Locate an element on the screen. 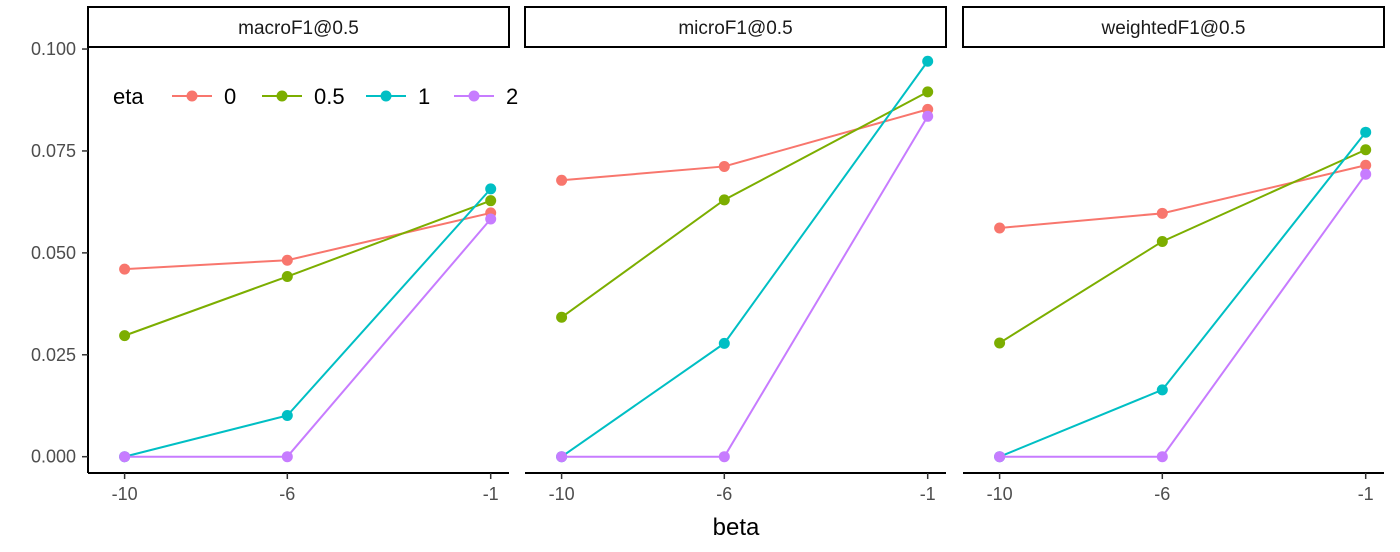 This screenshot has width=1400, height=552. x-axis-title: beta is located at coordinates (736, 527).